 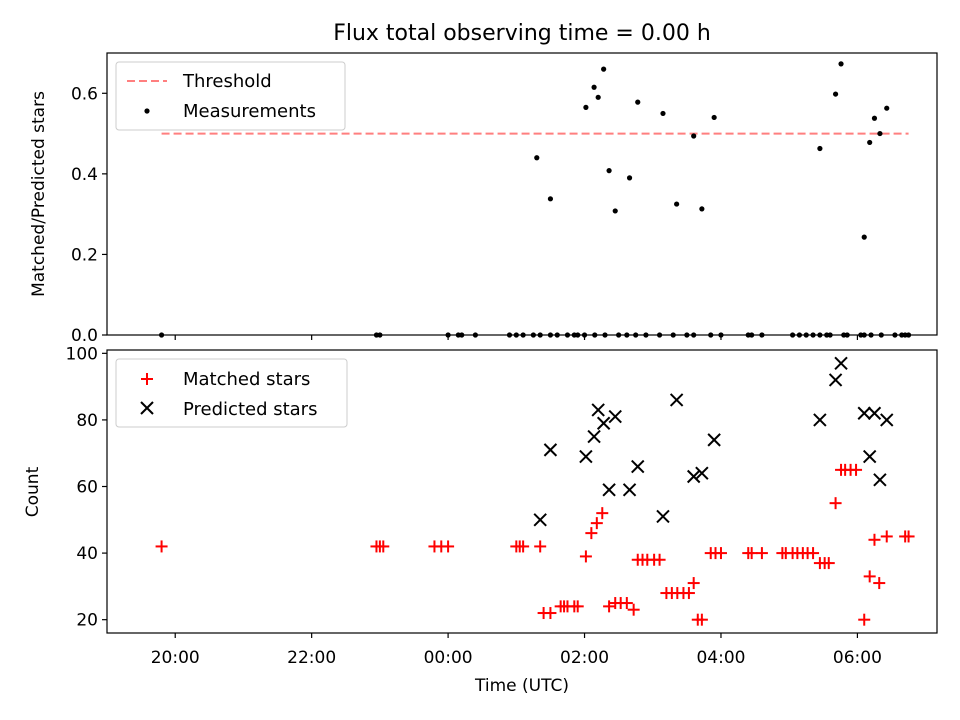 I want to click on top-y-tick-label: 0.4, so click(x=84, y=175).